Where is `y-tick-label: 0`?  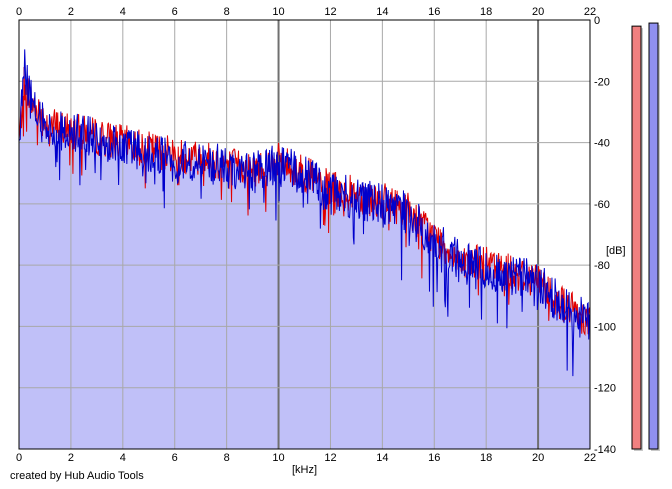
y-tick-label: 0 is located at coordinates (597, 21).